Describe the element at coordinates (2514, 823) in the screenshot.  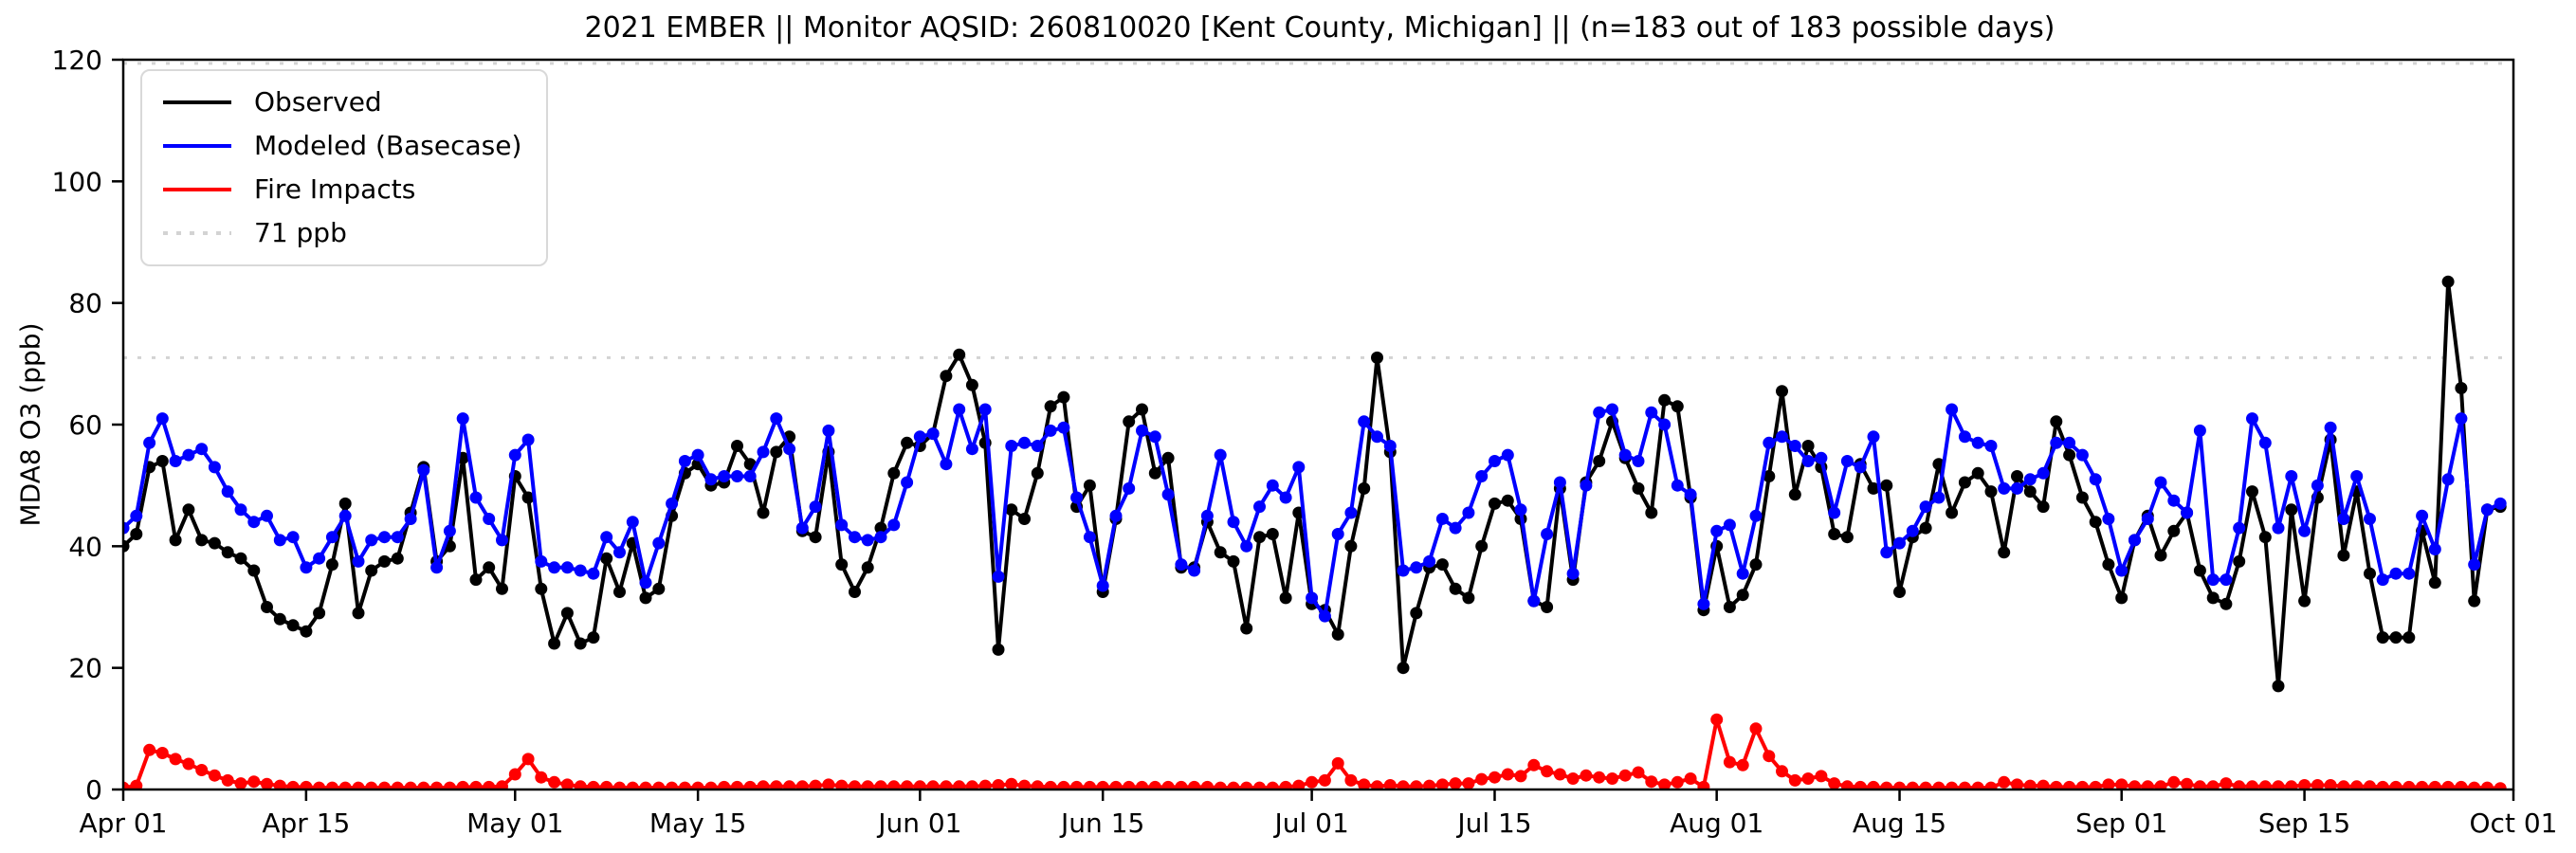
I see `x-tick-label: Oct 01` at that location.